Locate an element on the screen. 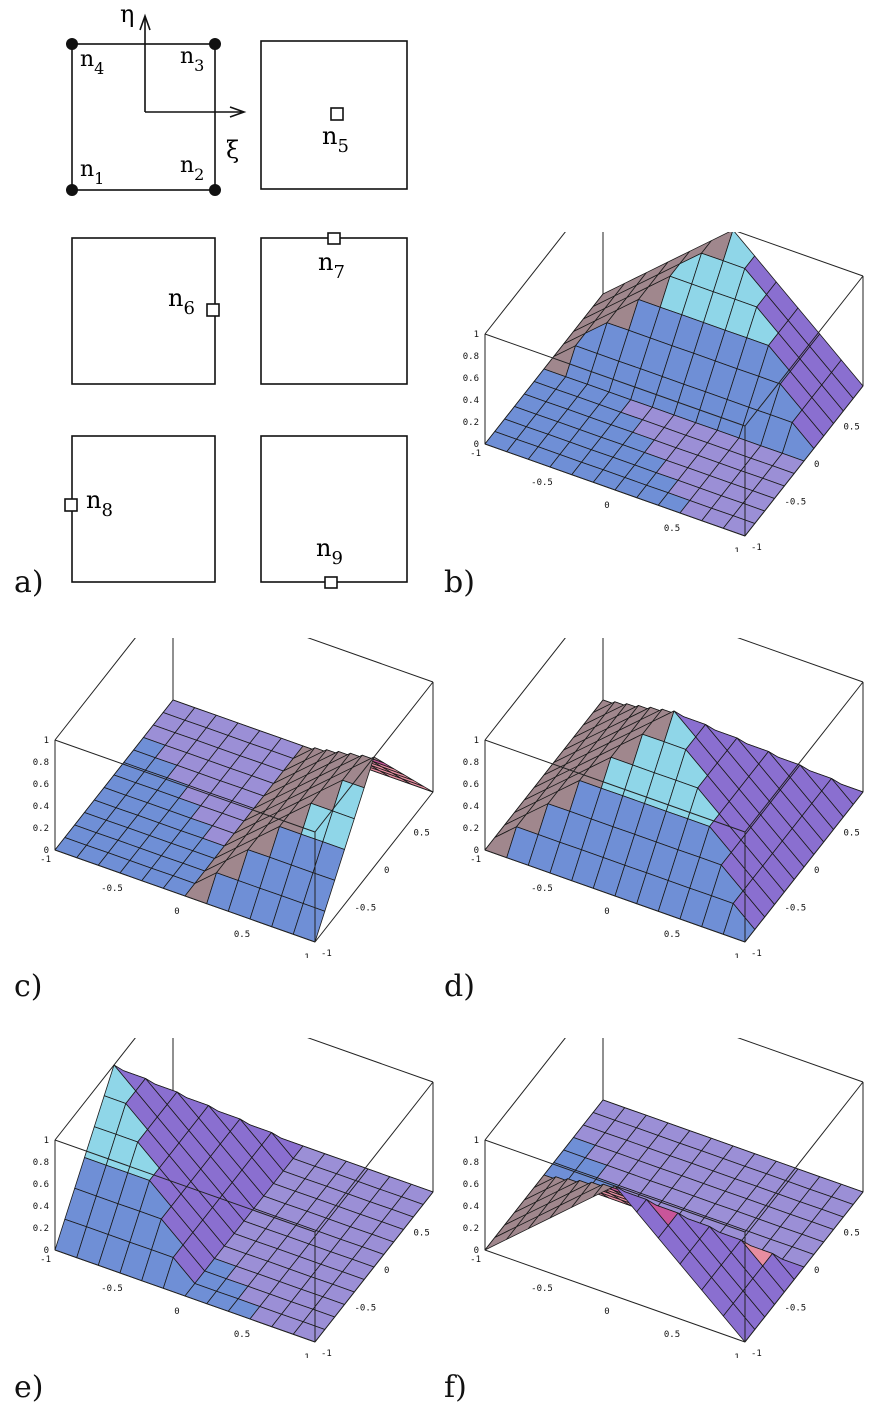 Image resolution: width=873 pixels, height=1411 pixels. surface-plot-e: 10.80.60.40.20-0.500.51-110.50-0.5-1 is located at coordinates (233, 1198).